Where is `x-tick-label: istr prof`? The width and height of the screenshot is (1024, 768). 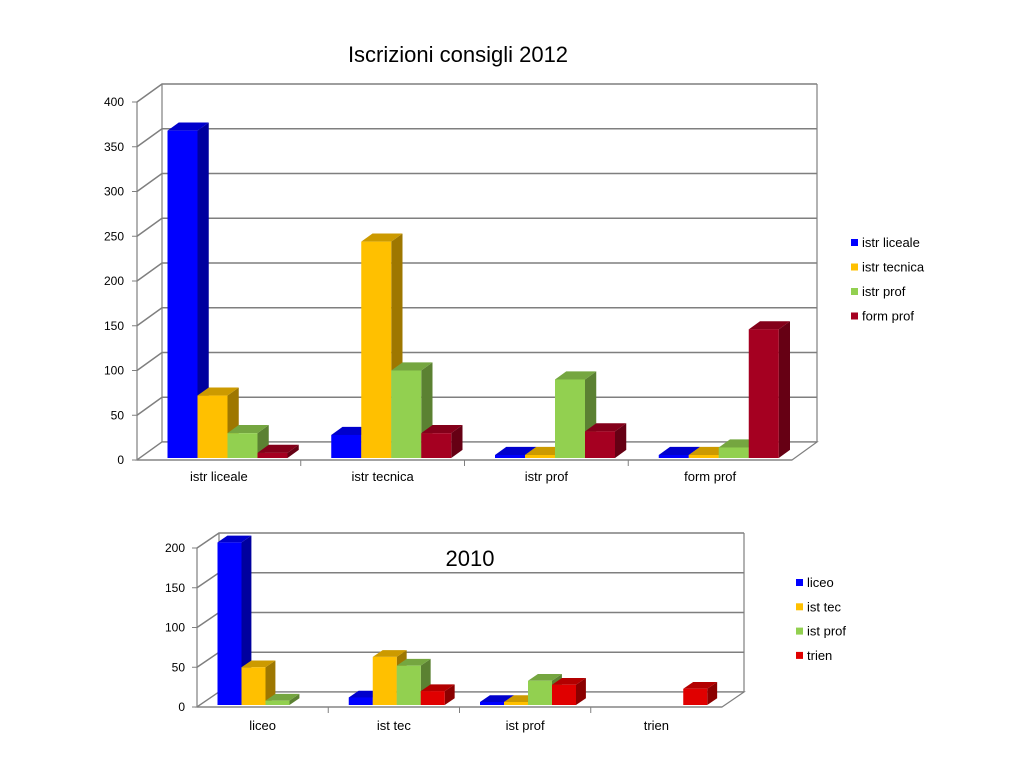 x-tick-label: istr prof is located at coordinates (547, 476).